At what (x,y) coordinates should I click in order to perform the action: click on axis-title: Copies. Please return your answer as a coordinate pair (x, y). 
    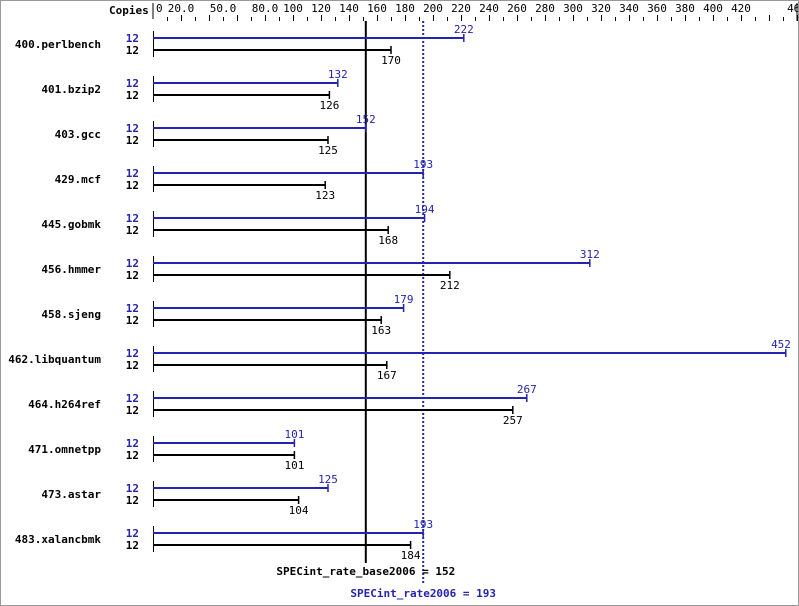
    Looking at the image, I should click on (129, 10).